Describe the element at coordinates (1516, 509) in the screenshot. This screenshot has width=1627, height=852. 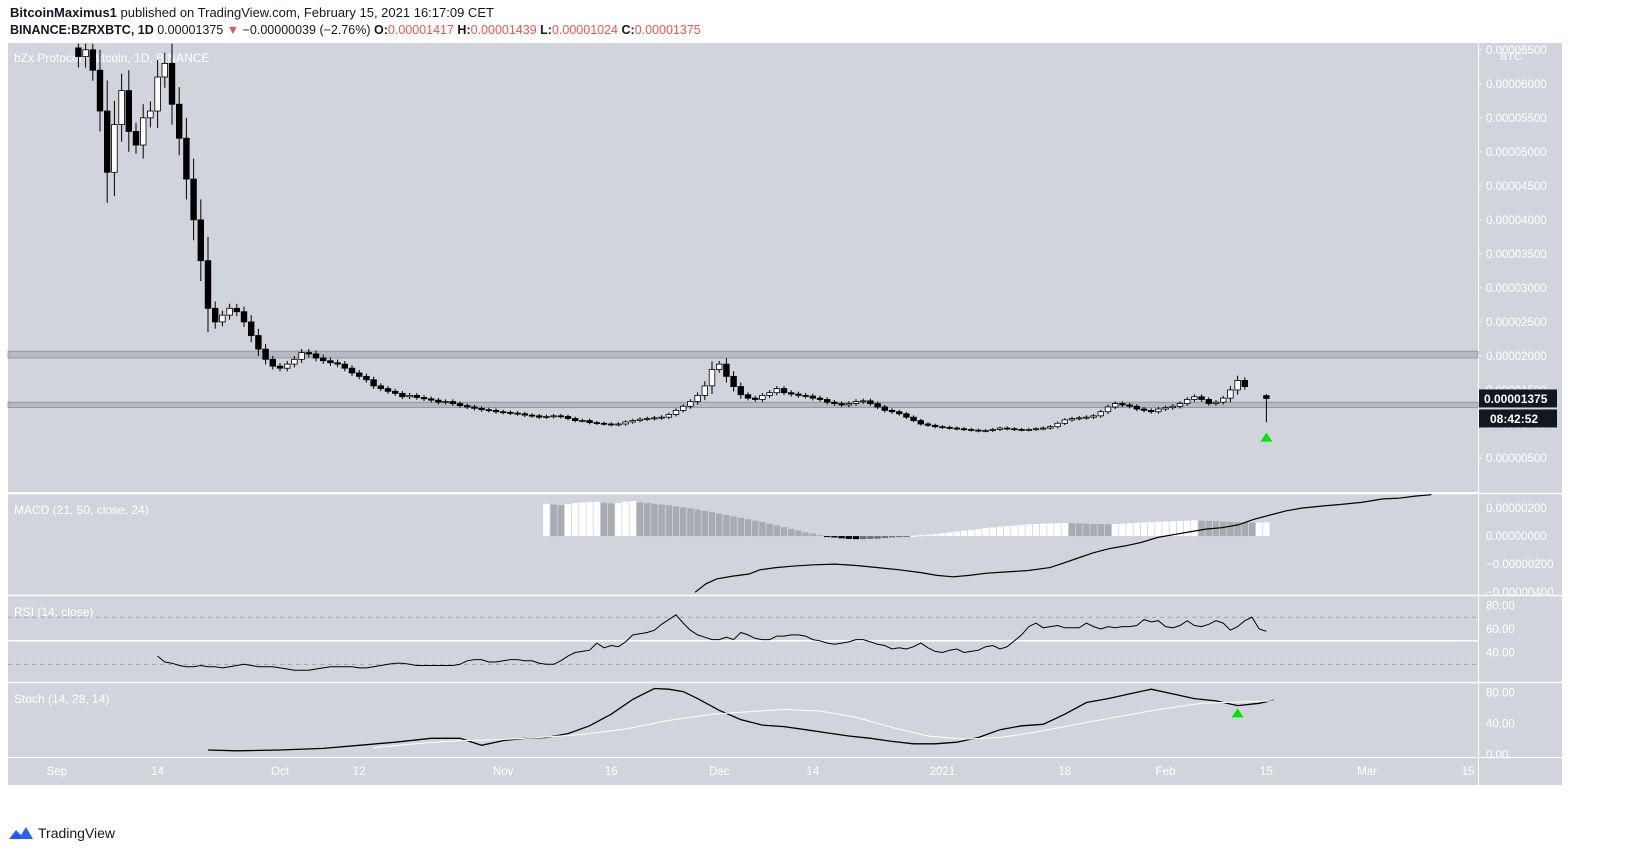
I see `macd-tick-label: 0.00000200` at that location.